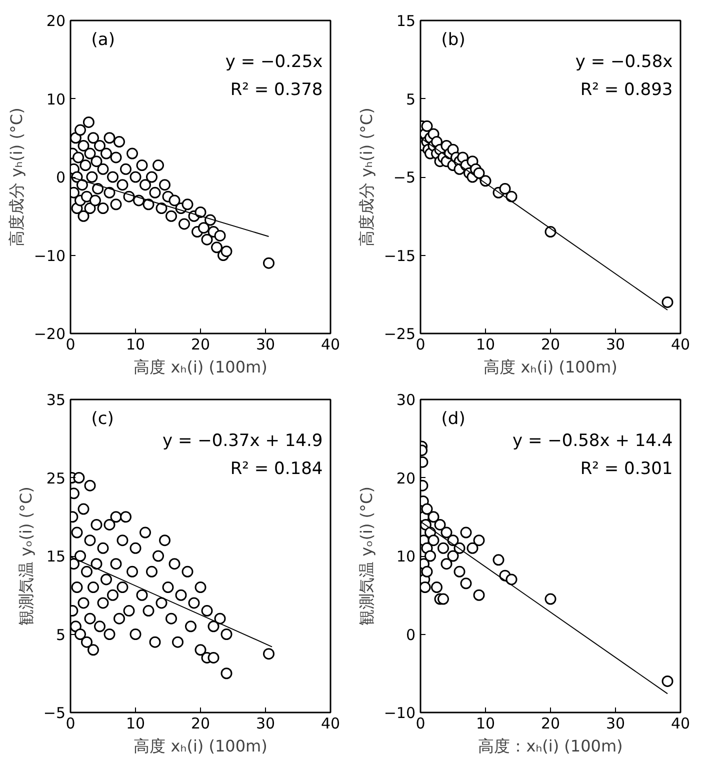 The width and height of the screenshot is (701, 758). I want to click on y-tick-label: −20, so click(50, 334).